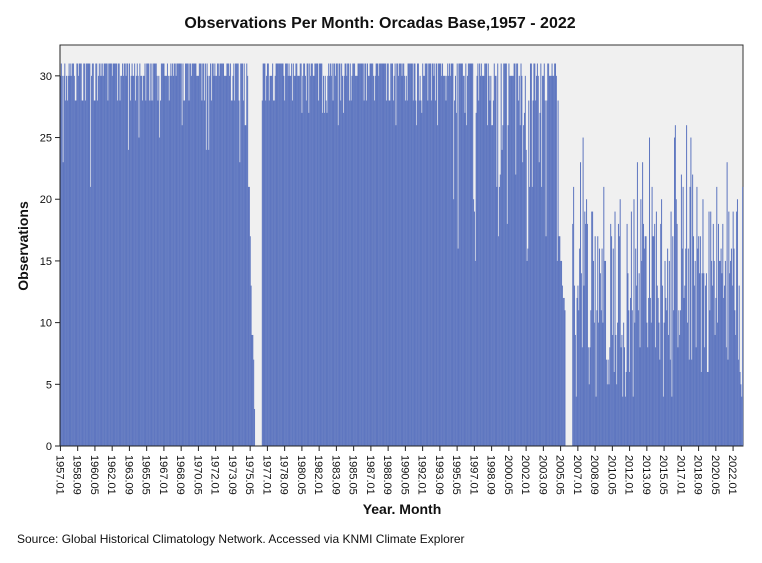  What do you see at coordinates (353, 475) in the screenshot?
I see `x-tick-label: 1985.05` at bounding box center [353, 475].